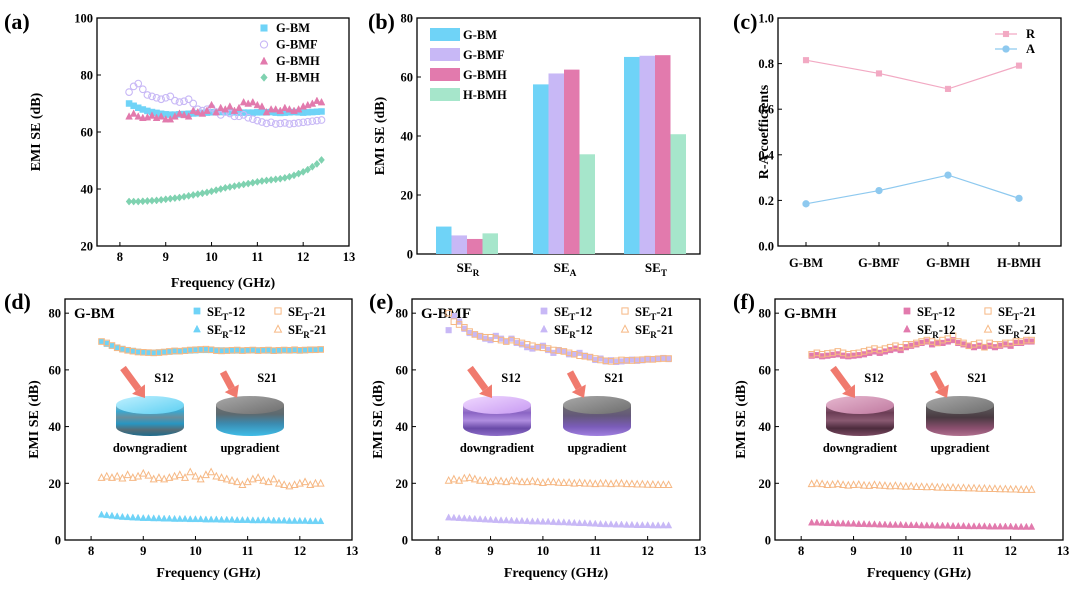 This screenshot has height=594, width=1080. I want to click on x-tick-label: SER, so click(468, 269).